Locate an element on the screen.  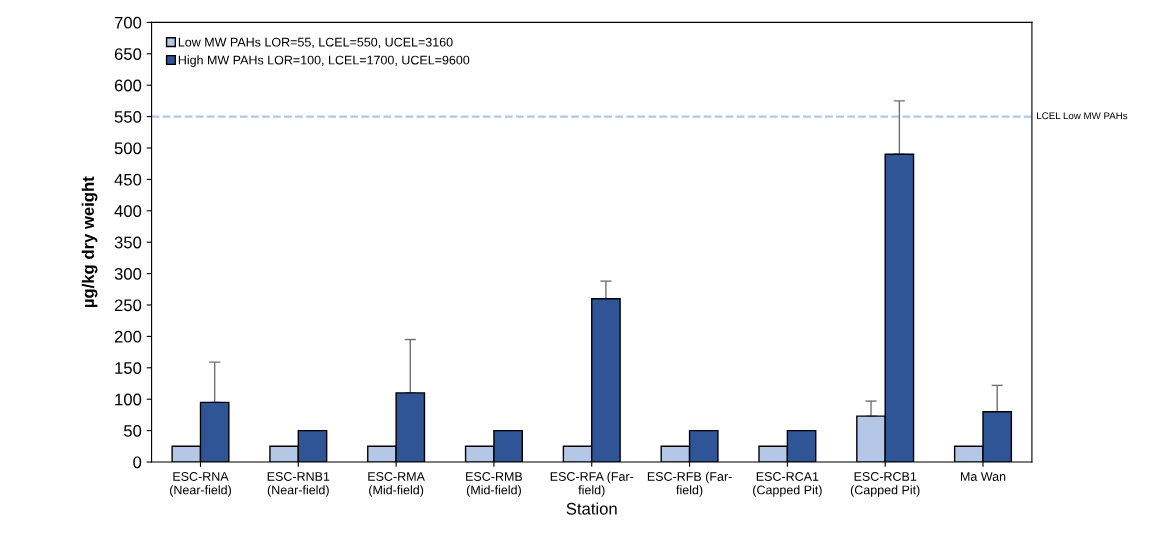
y-tick-label: 50 is located at coordinates (132, 431).